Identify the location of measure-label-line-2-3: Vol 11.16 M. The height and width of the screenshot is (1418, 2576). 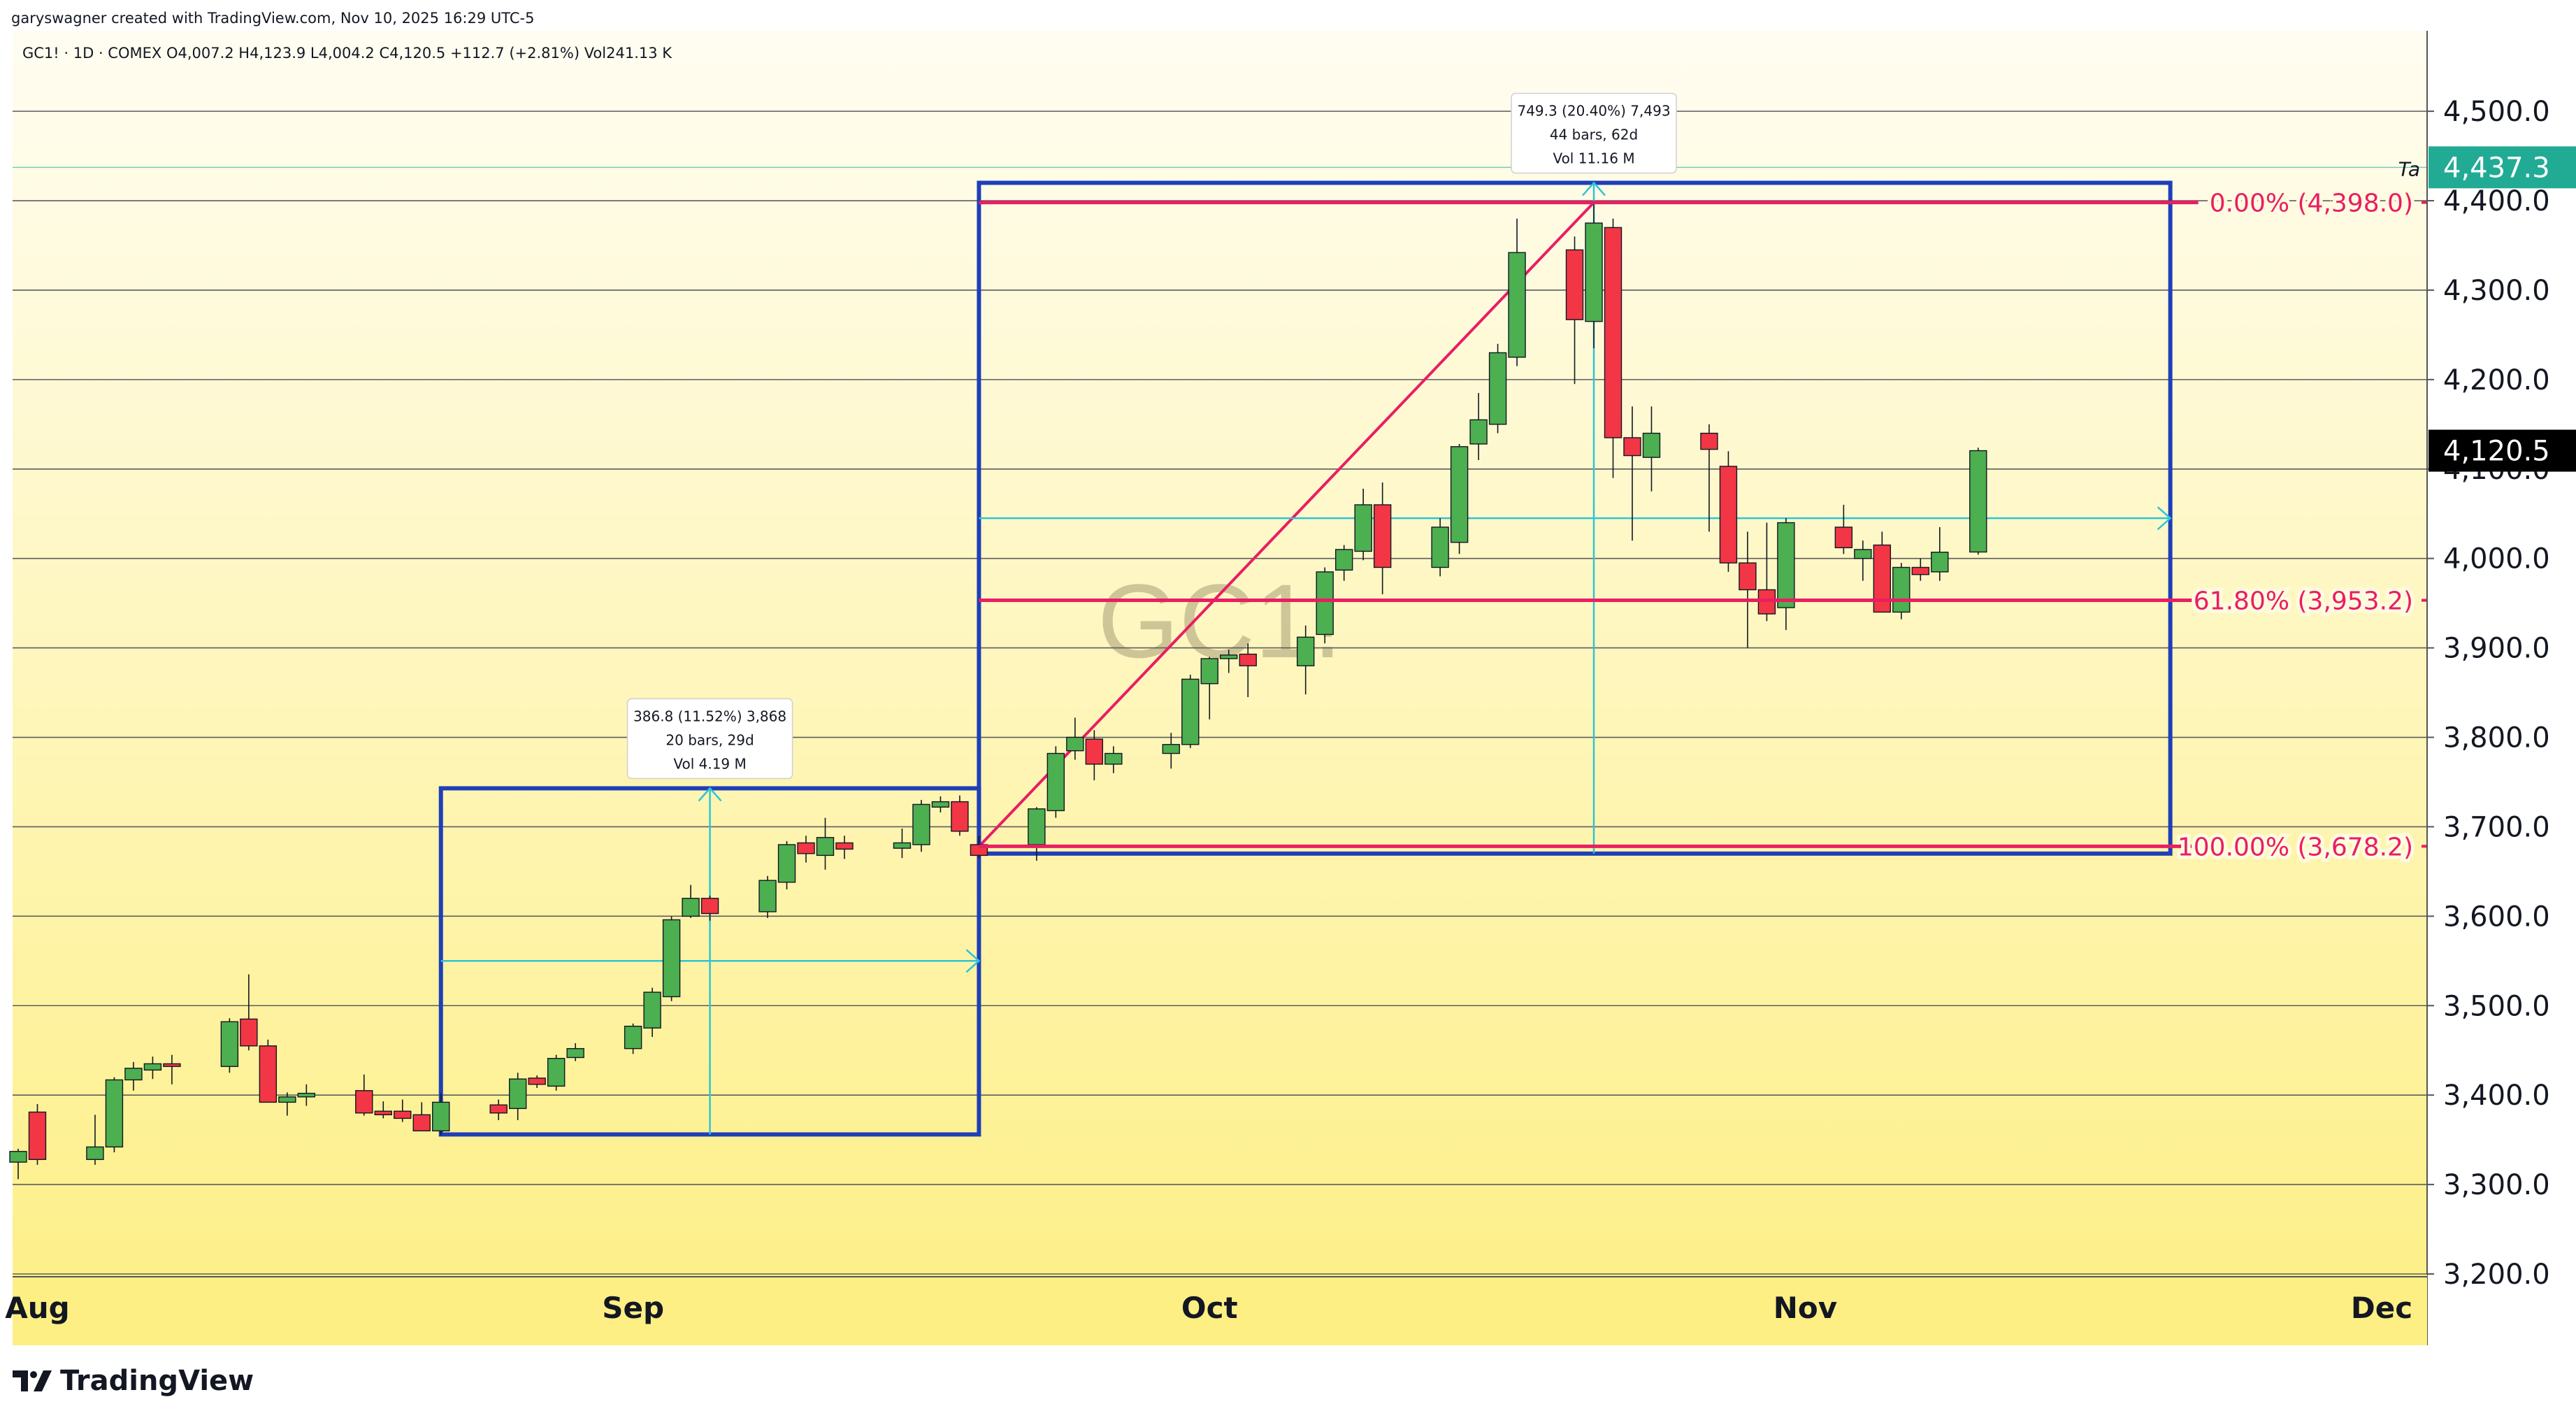
(1593, 158).